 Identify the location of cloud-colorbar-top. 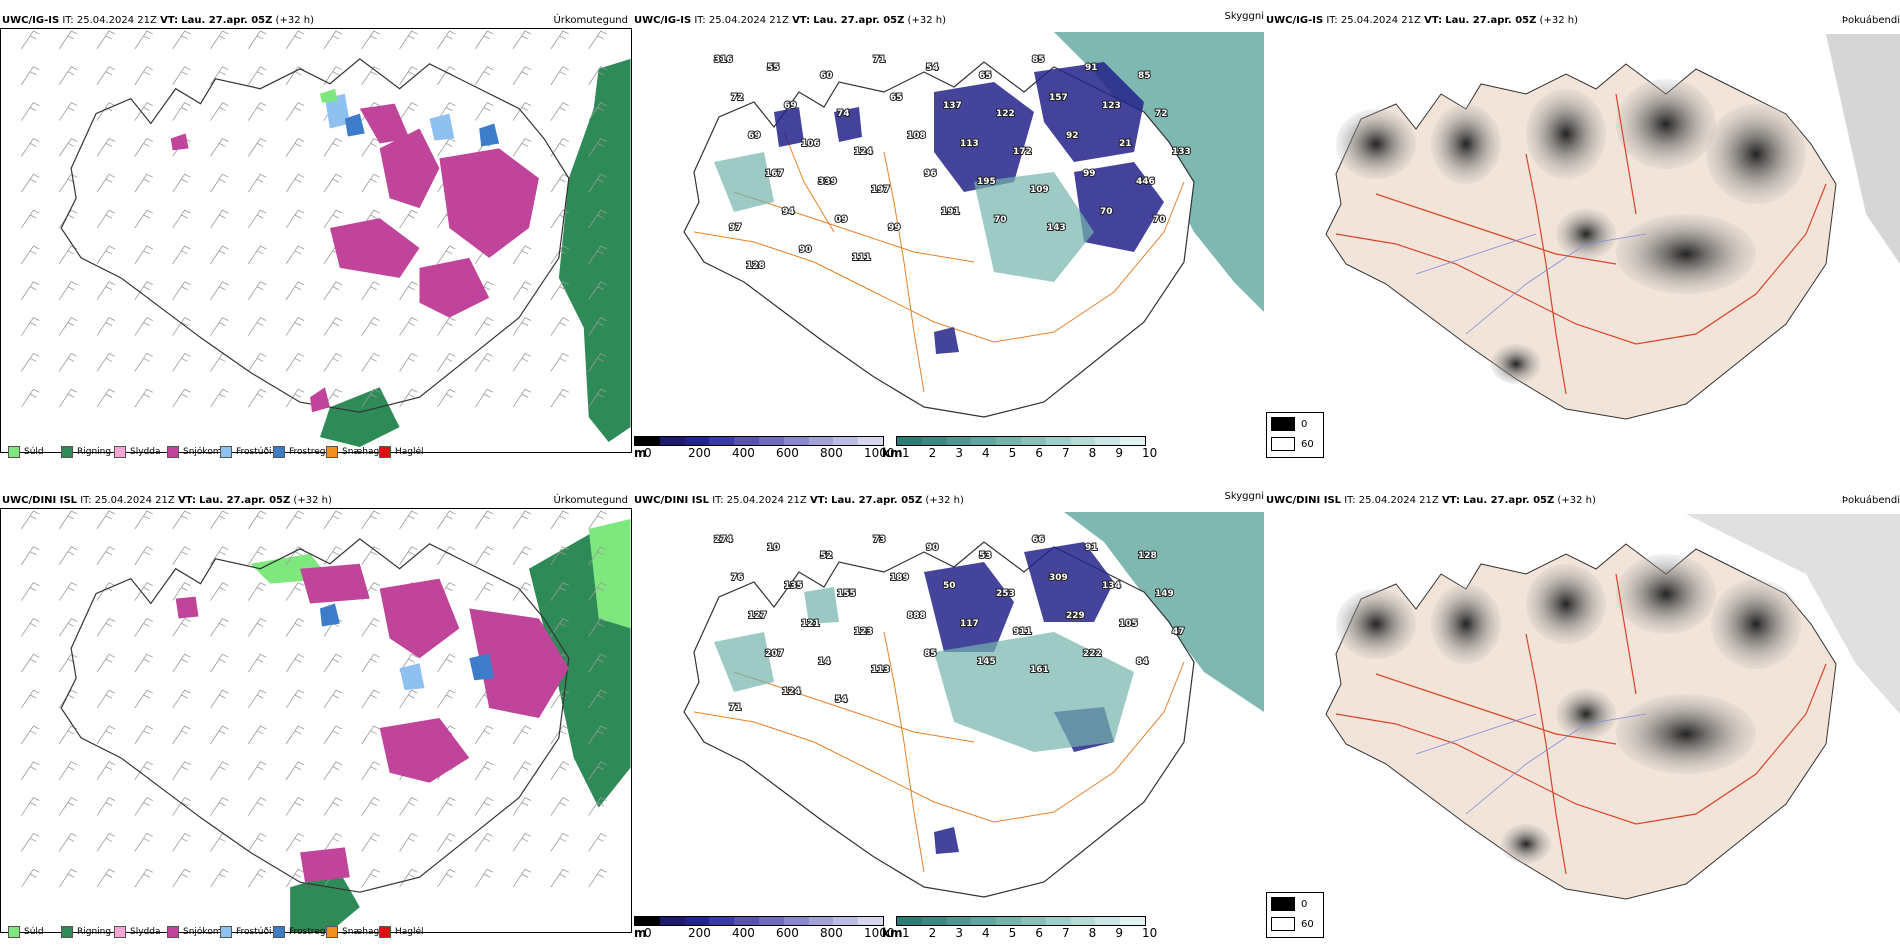
(759, 441).